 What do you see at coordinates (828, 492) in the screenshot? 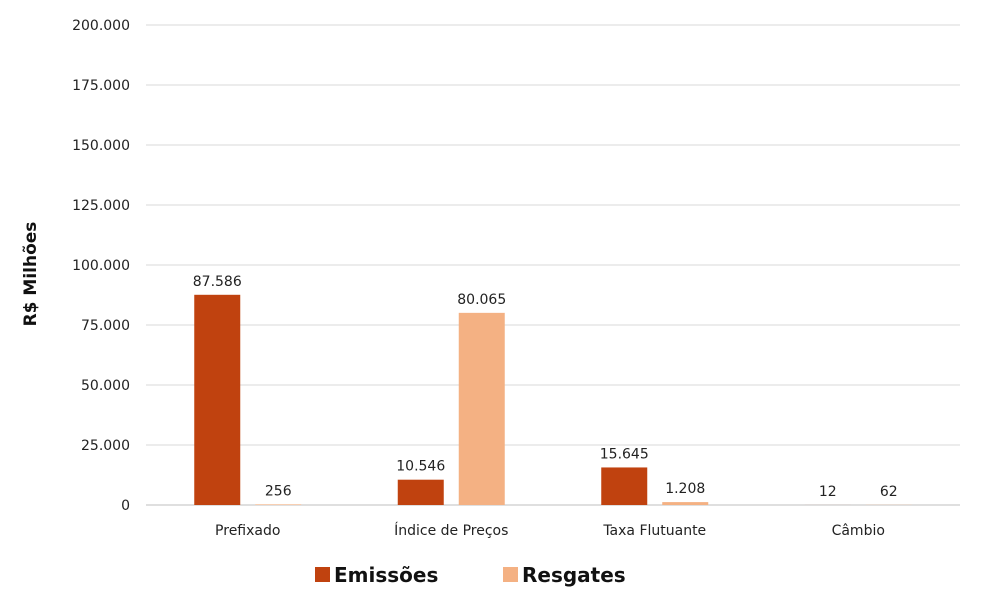
I see `data-label: 12` at bounding box center [828, 492].